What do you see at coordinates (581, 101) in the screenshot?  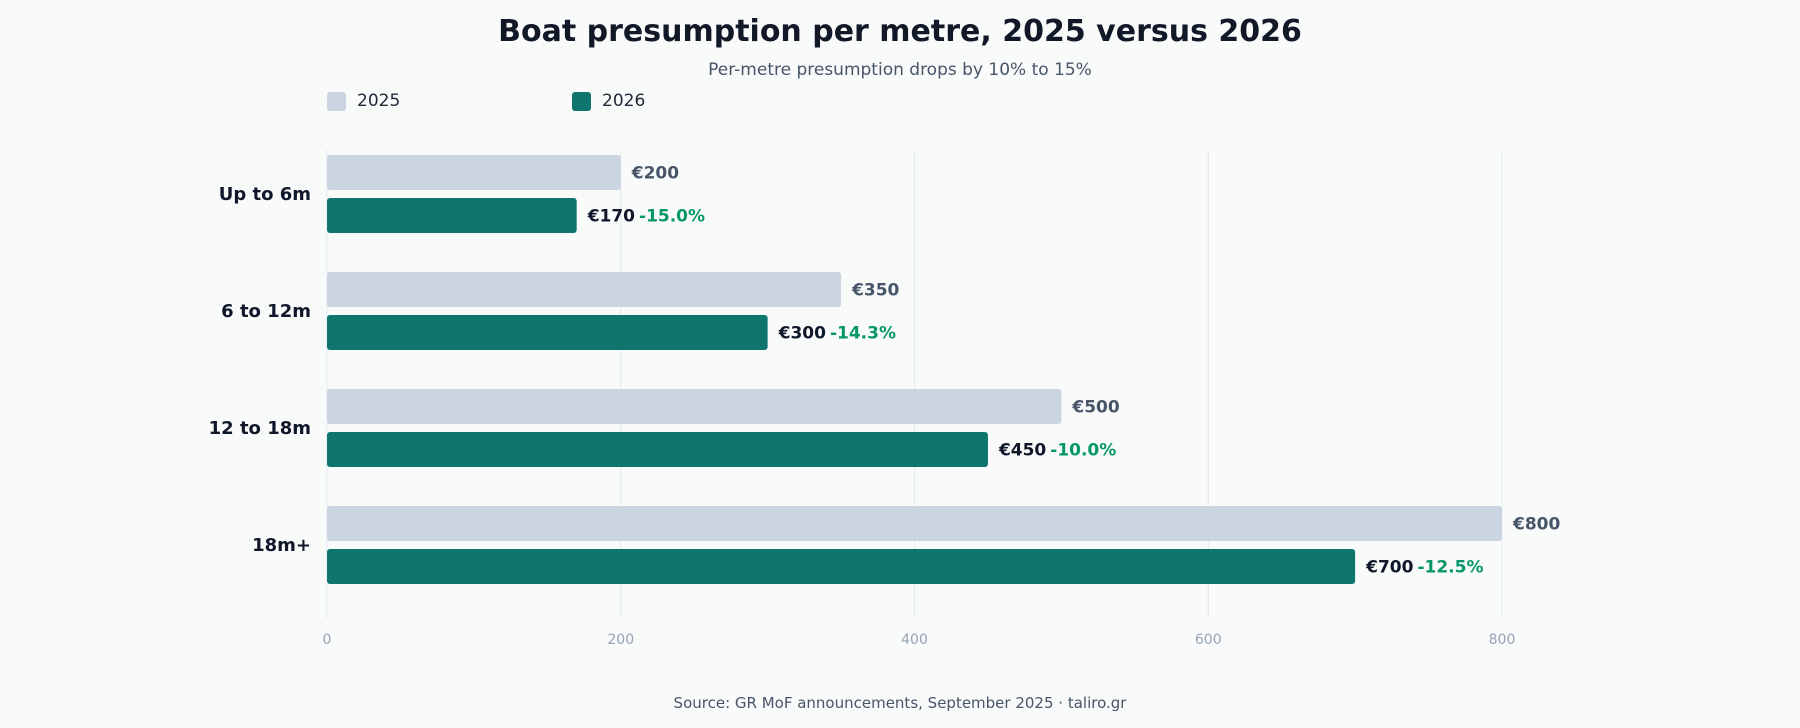 I see `legend-swatch-2026` at bounding box center [581, 101].